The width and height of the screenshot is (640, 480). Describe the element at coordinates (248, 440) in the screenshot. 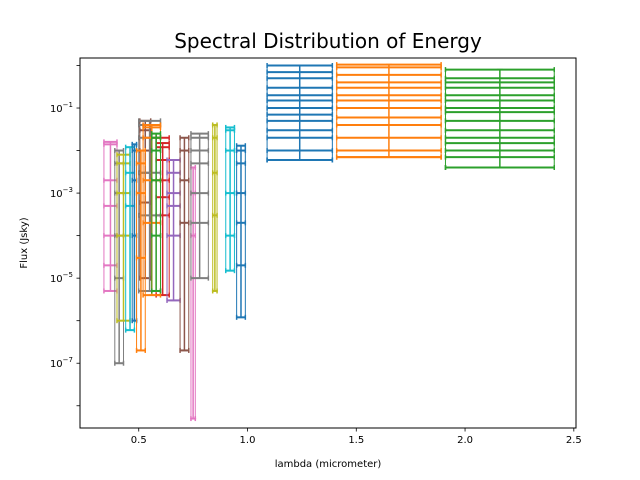

I see `x-tick-label: 1.0` at that location.